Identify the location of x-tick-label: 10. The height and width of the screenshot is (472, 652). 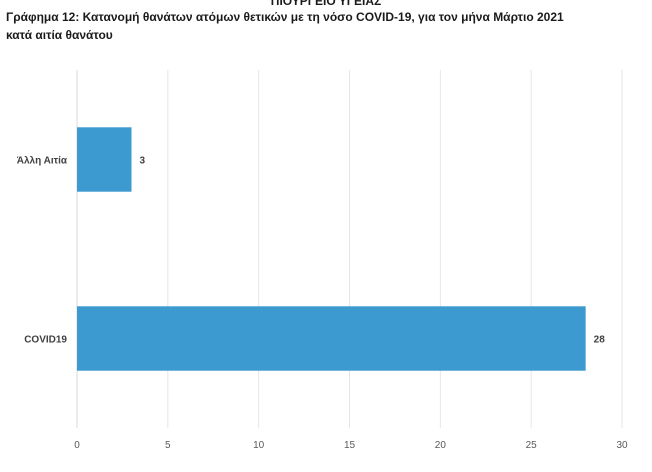
(259, 445).